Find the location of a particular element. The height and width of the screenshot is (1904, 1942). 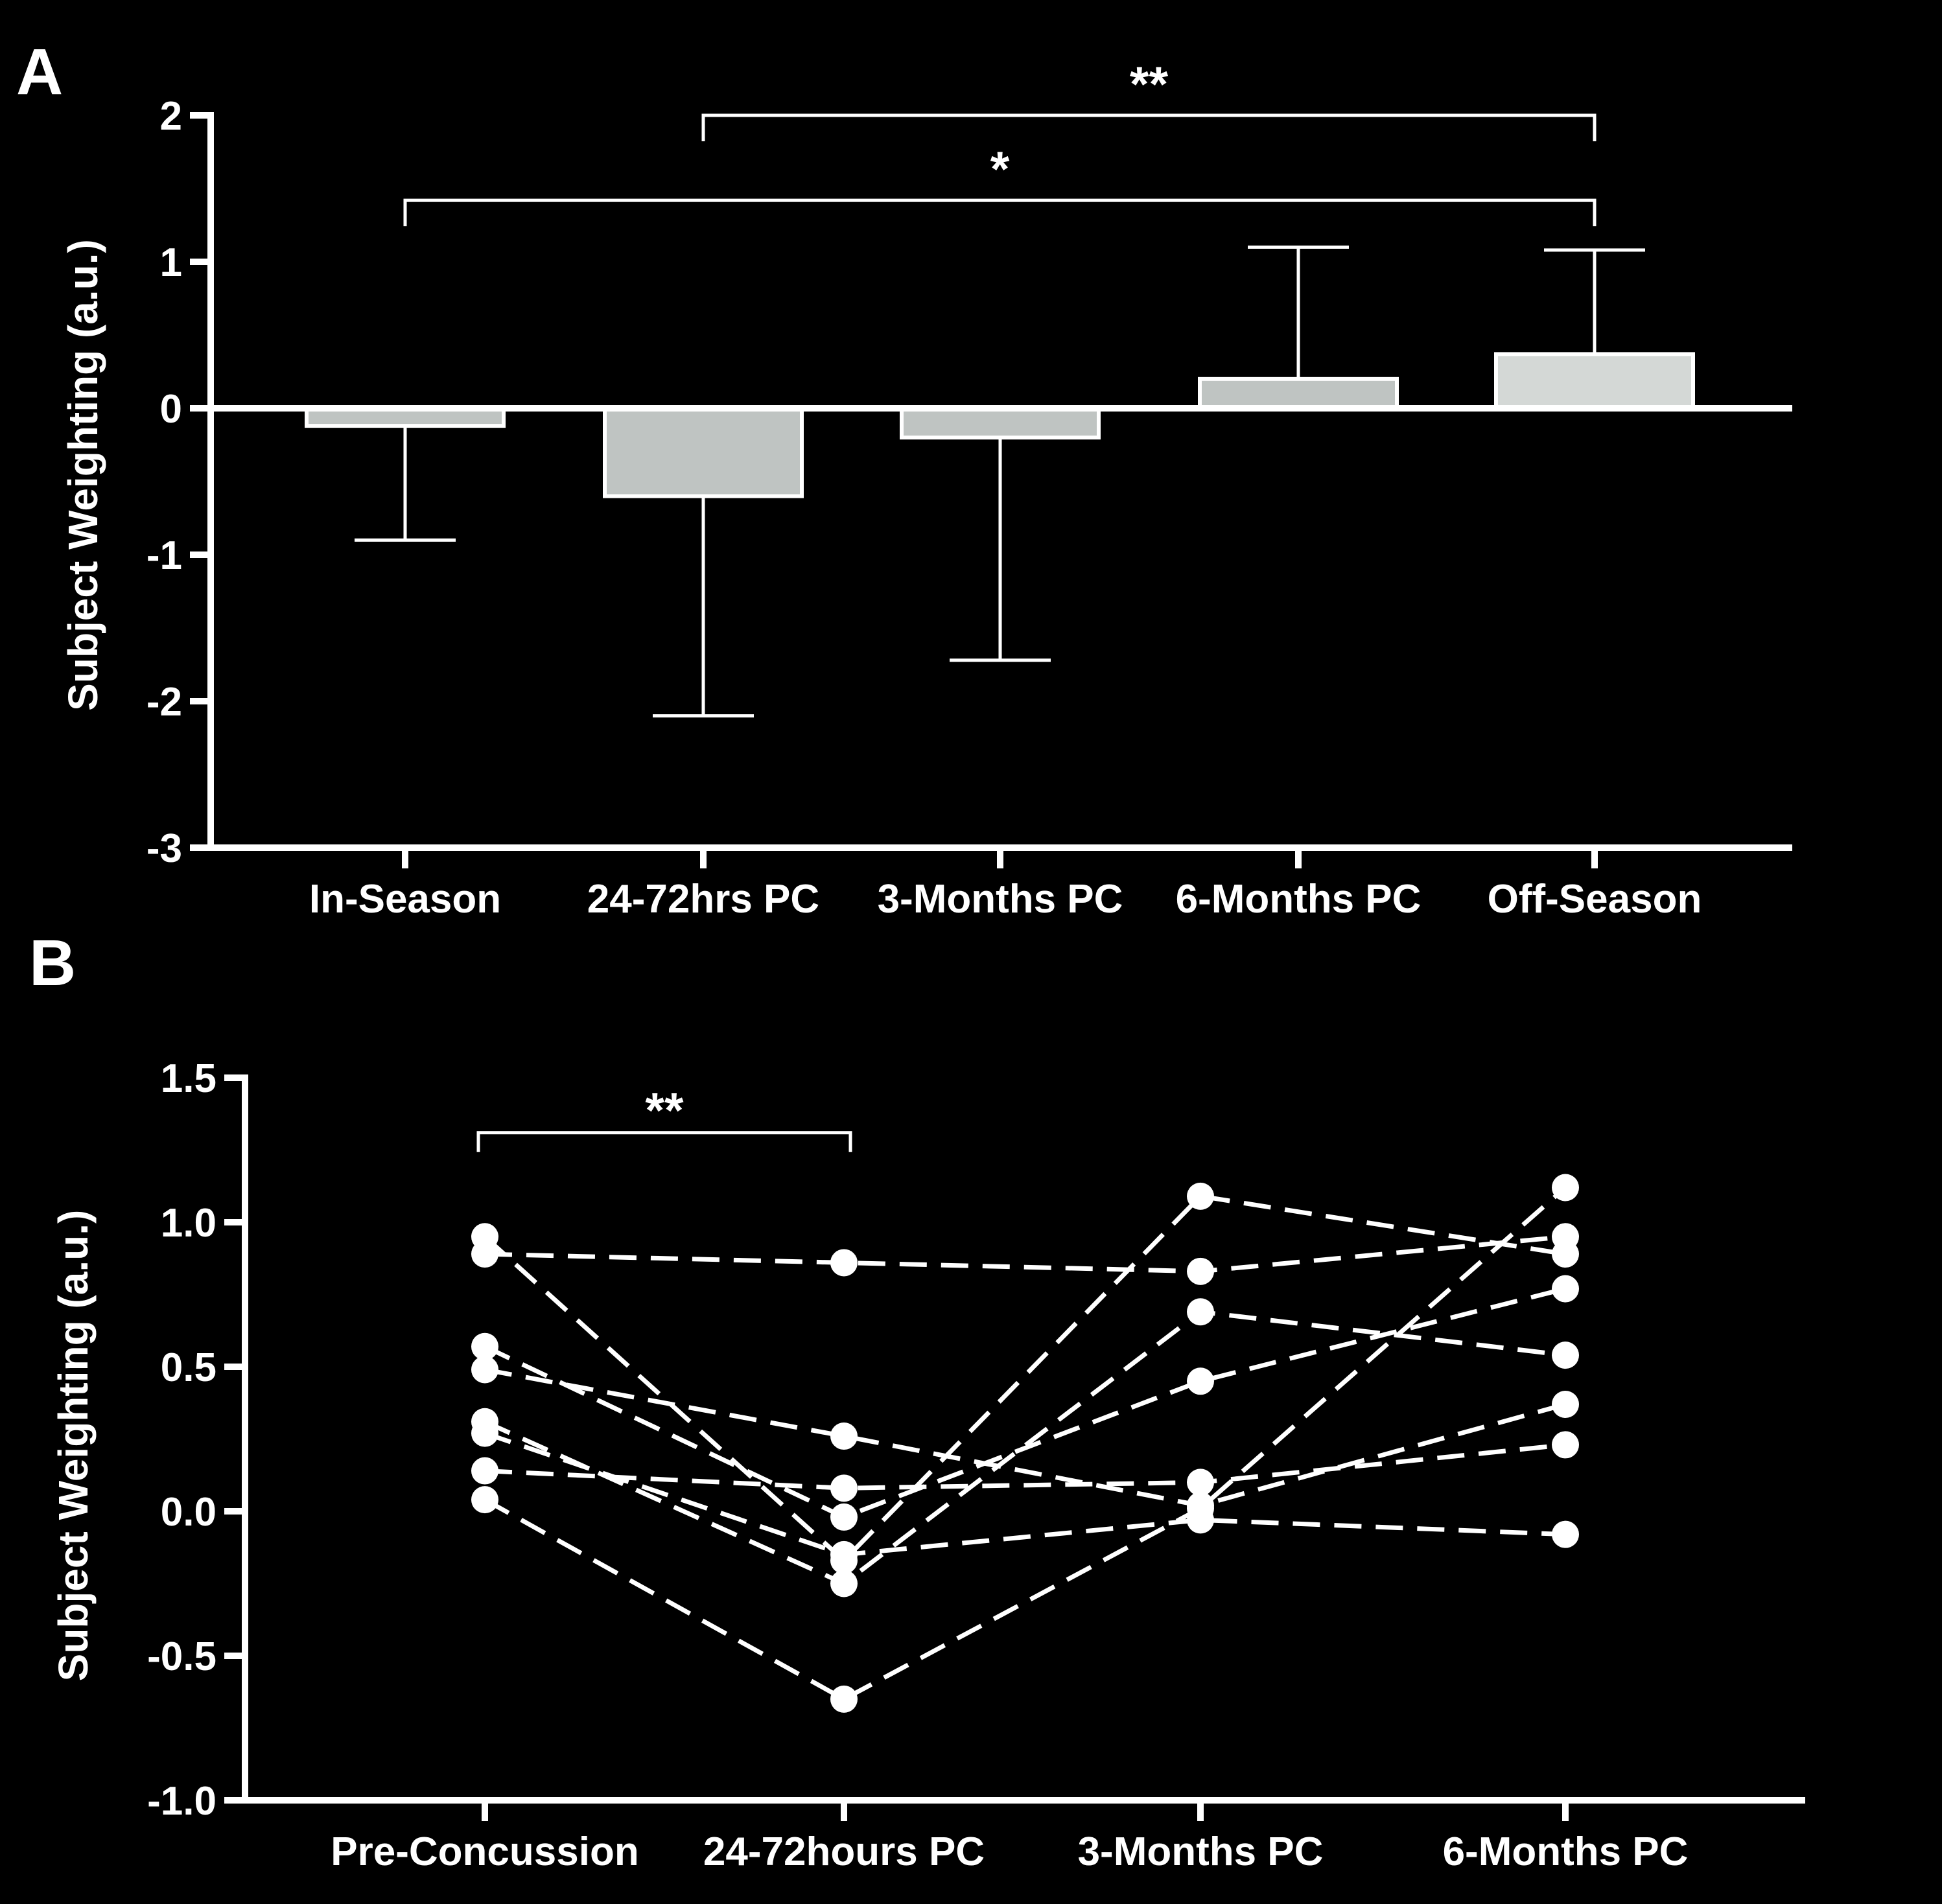

panel-b-x-tick-label: Pre-Concussion is located at coordinates (484, 1852).